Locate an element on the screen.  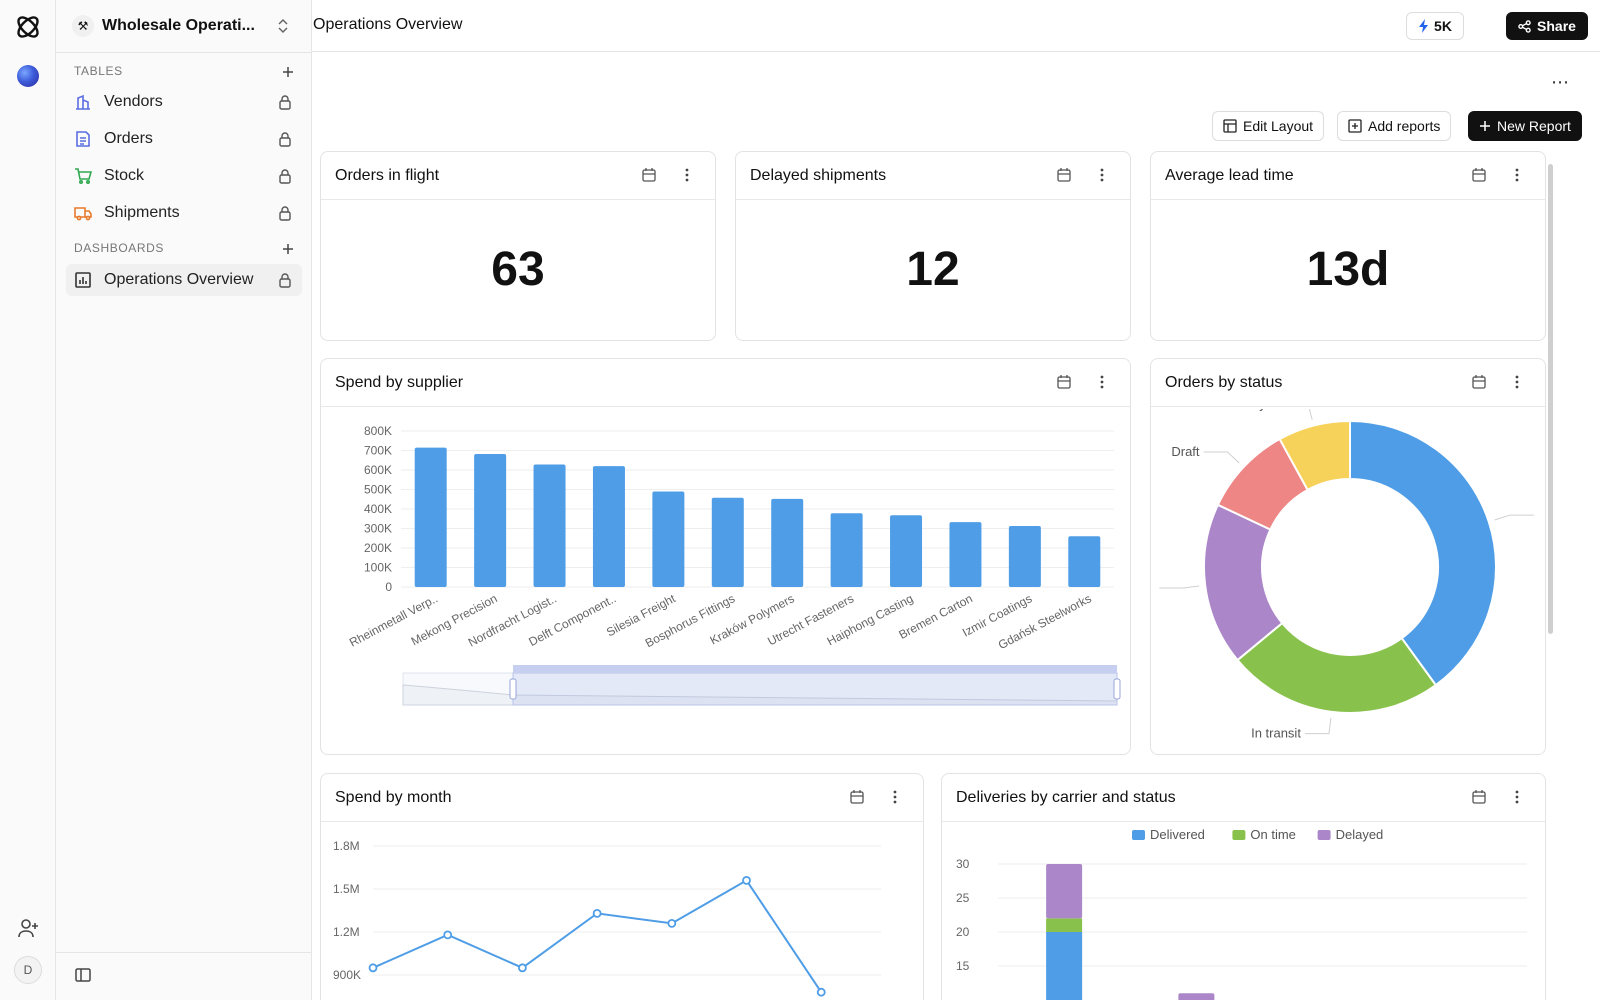
lightning-icon is located at coordinates (1424, 26).